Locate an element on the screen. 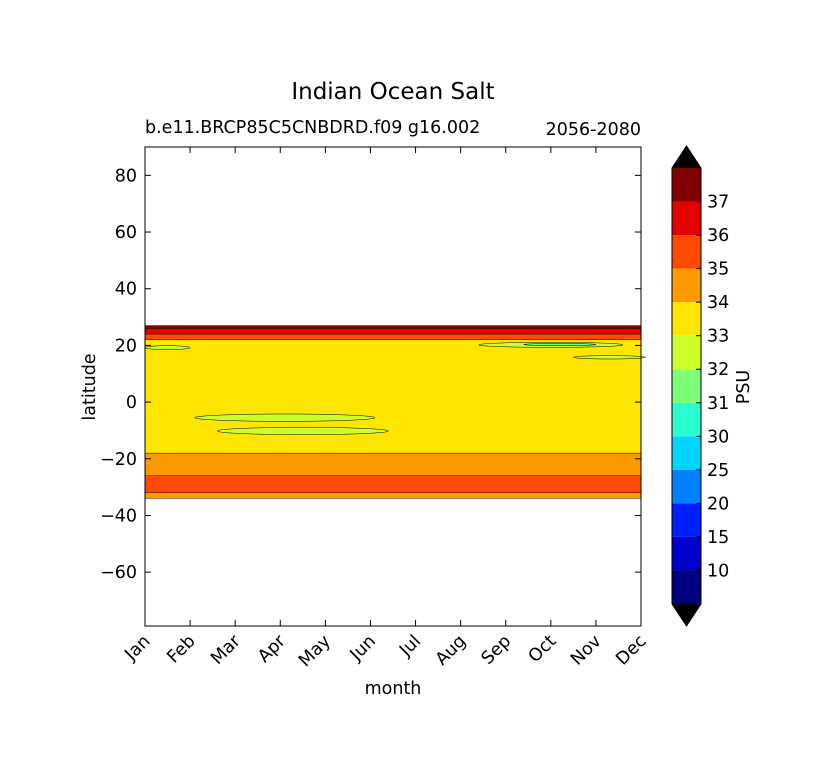 Image resolution: width=829 pixels, height=773 pixels. chart-subtitle-right: 2056-2080 is located at coordinates (593, 130).